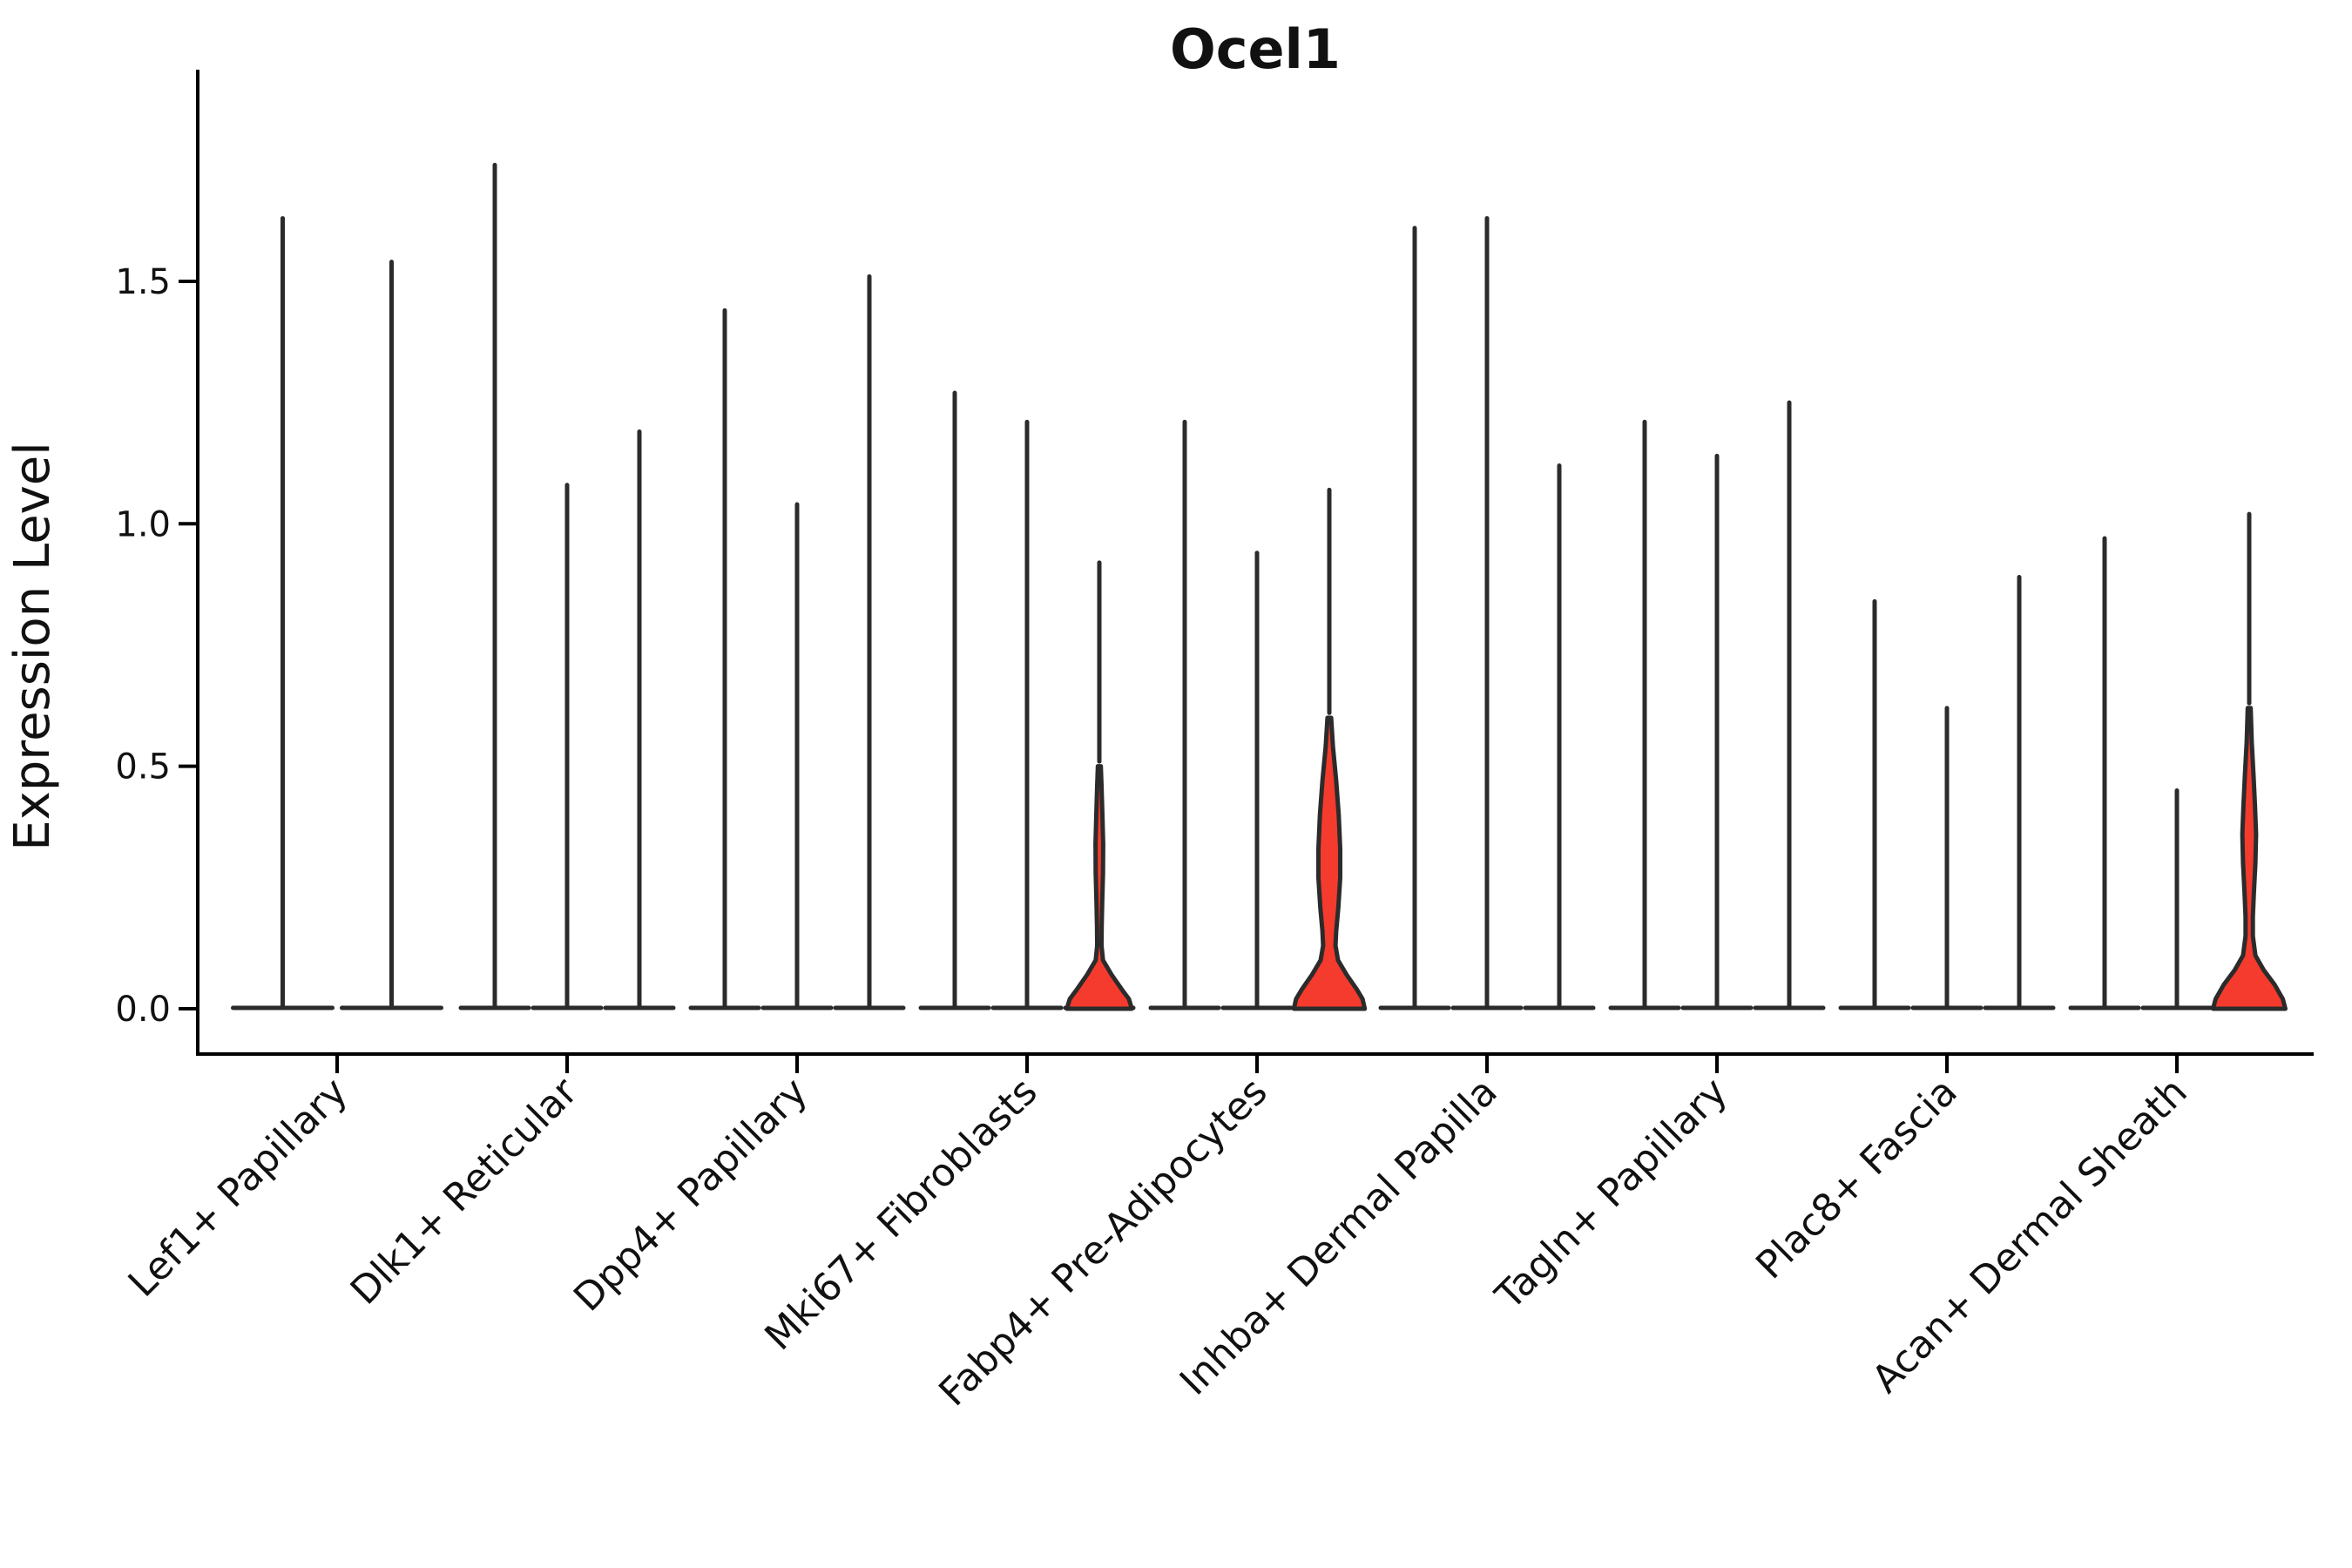  I want to click on y-axis-ticks: 0.0 0.5 1.0 1.5, so click(156, 646).